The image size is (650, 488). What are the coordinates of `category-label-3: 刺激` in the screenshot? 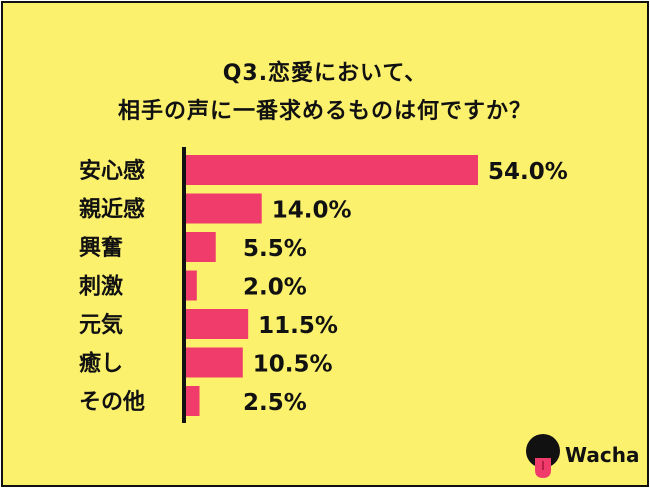 It's located at (101, 287).